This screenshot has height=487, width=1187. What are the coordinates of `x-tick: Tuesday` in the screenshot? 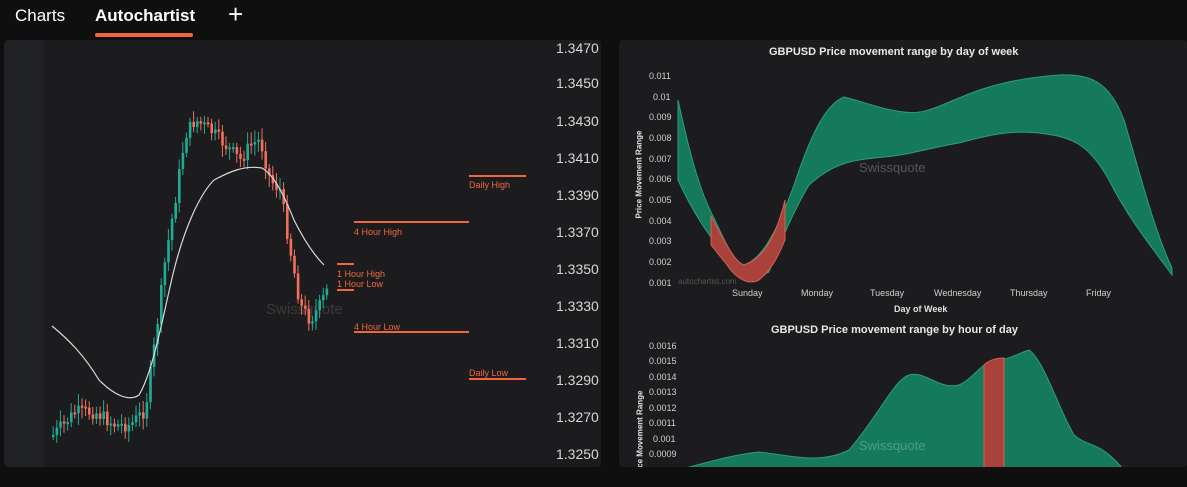 It's located at (887, 293).